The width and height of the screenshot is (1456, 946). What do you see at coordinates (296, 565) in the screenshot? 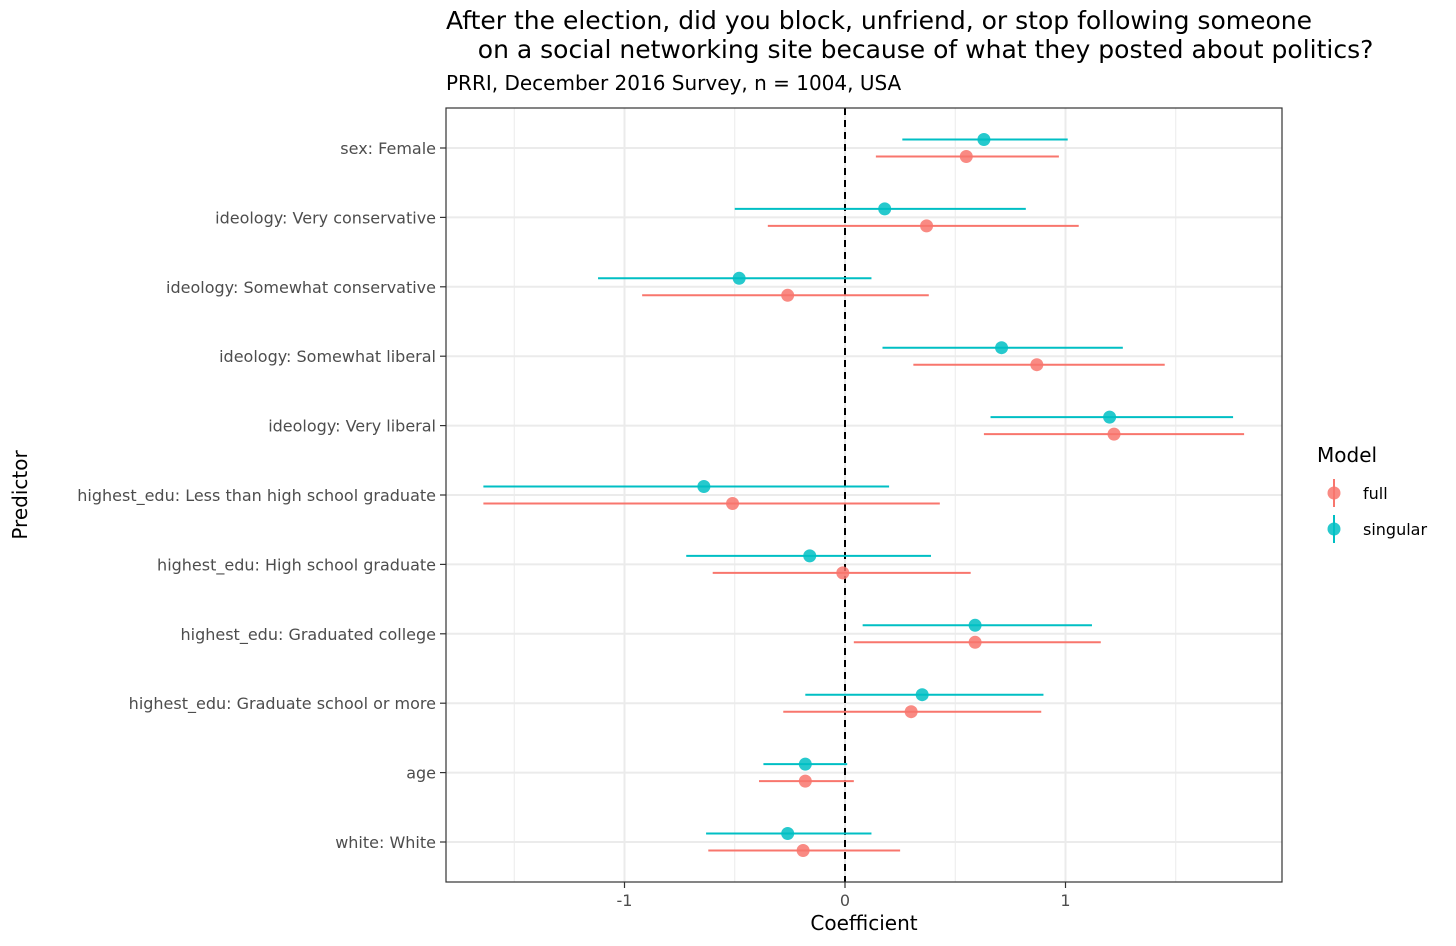
I see `y-tick-label: highest_edu: High school graduate` at bounding box center [296, 565].